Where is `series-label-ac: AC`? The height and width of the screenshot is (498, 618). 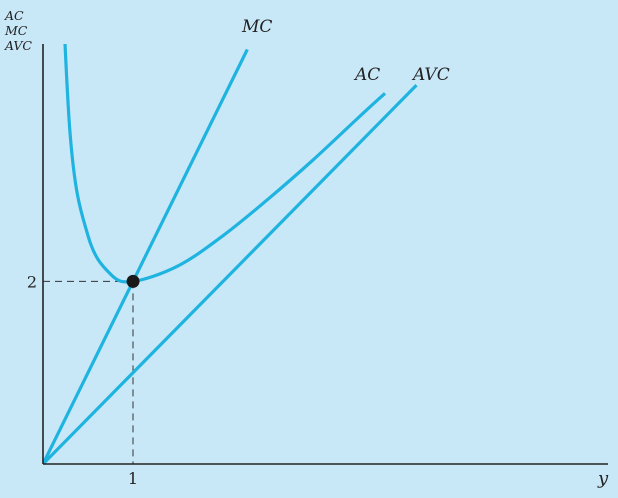
series-label-ac: AC is located at coordinates (366, 75).